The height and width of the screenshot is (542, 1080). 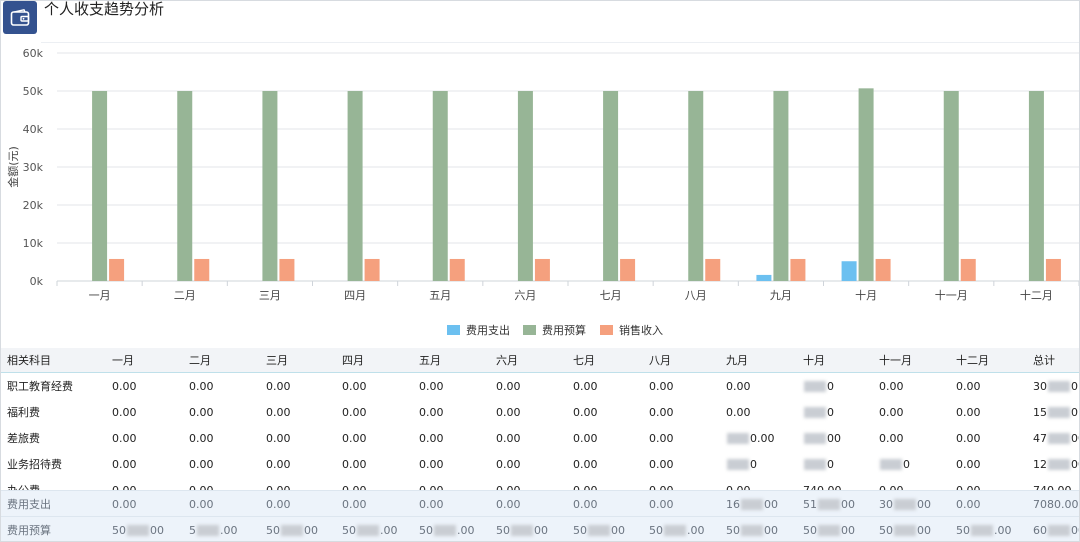 What do you see at coordinates (560, 42) in the screenshot?
I see `header-divider` at bounding box center [560, 42].